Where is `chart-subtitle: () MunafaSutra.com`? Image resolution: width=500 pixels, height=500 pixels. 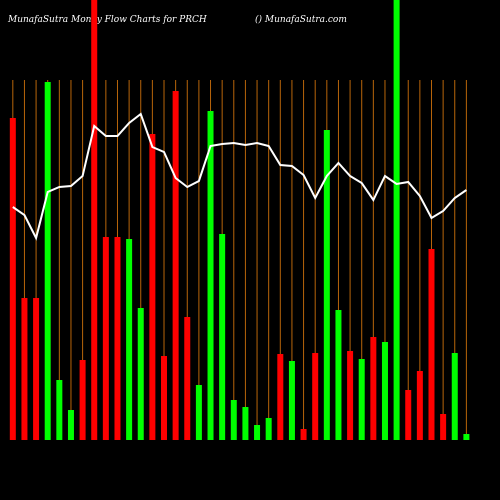
chart-subtitle: () MunafaSutra.com is located at coordinates (301, 19).